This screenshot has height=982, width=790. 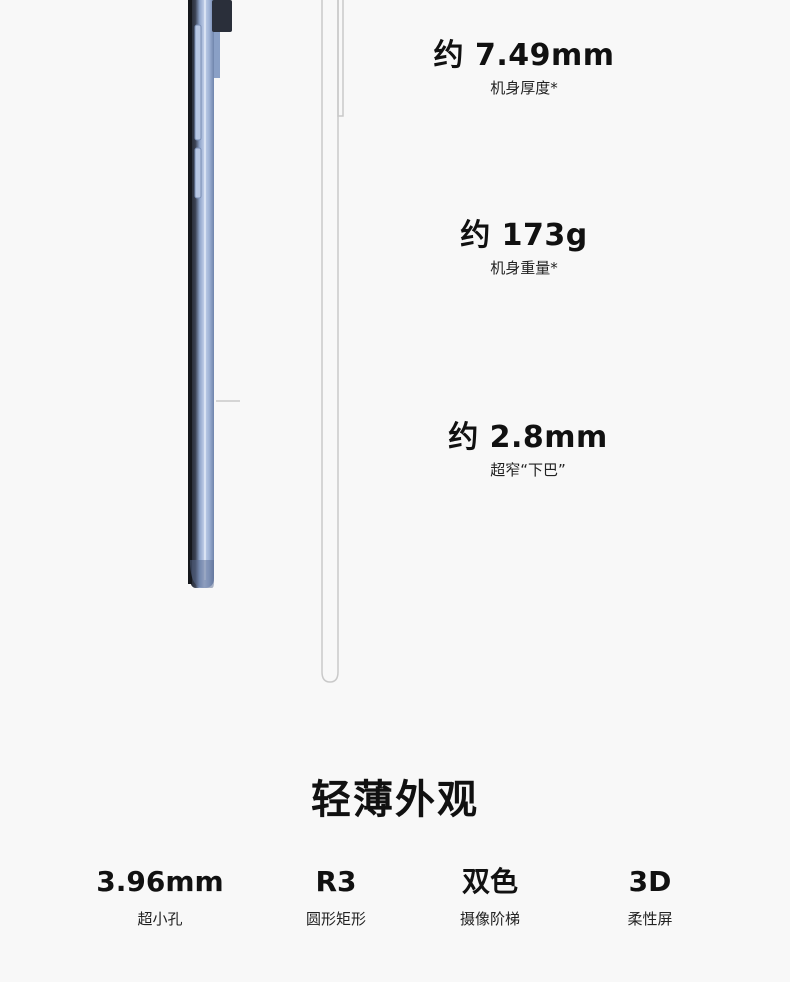 What do you see at coordinates (650, 919) in the screenshot?
I see `feature-label: 柔性屏` at bounding box center [650, 919].